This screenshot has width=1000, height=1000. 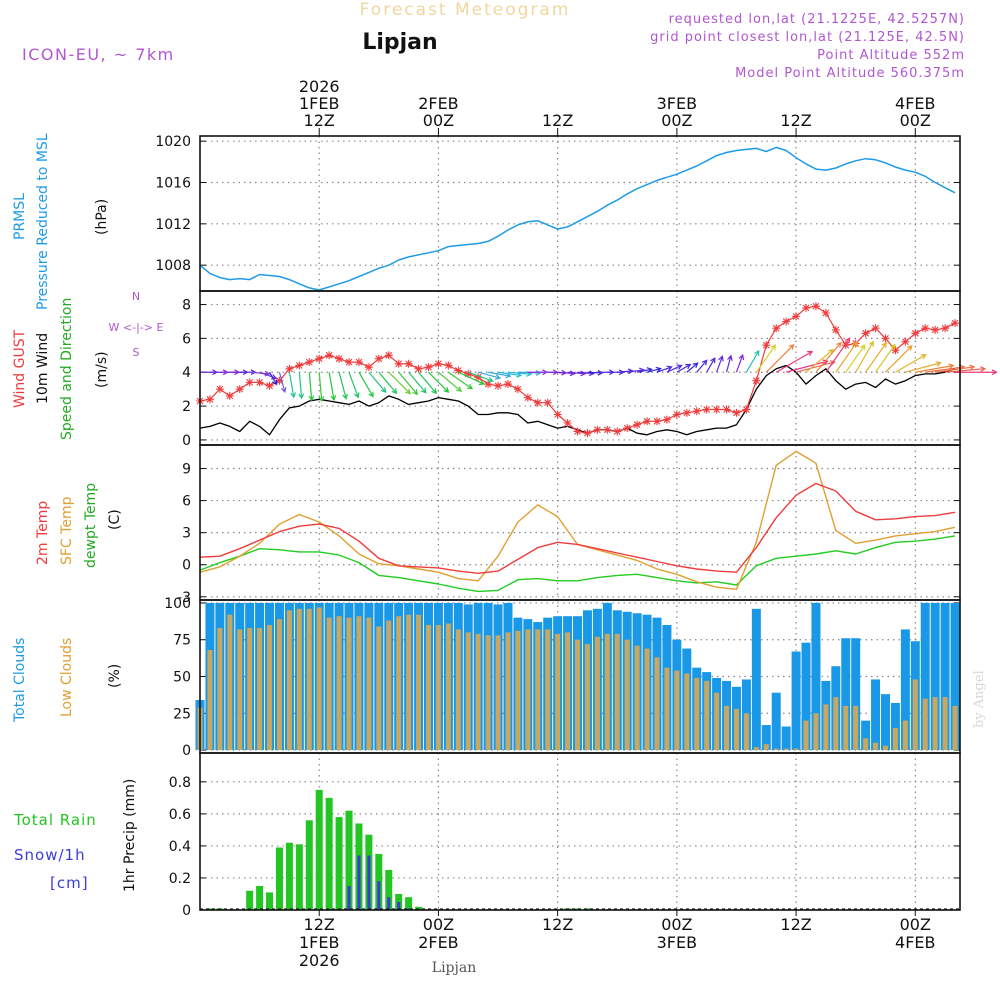 What do you see at coordinates (557, 120) in the screenshot?
I see `top-time-label: 12Z` at bounding box center [557, 120].